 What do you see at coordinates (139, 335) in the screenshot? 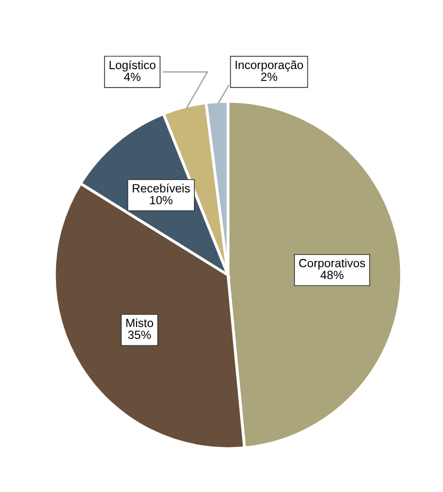
I see `data-label: 35%` at bounding box center [139, 335].